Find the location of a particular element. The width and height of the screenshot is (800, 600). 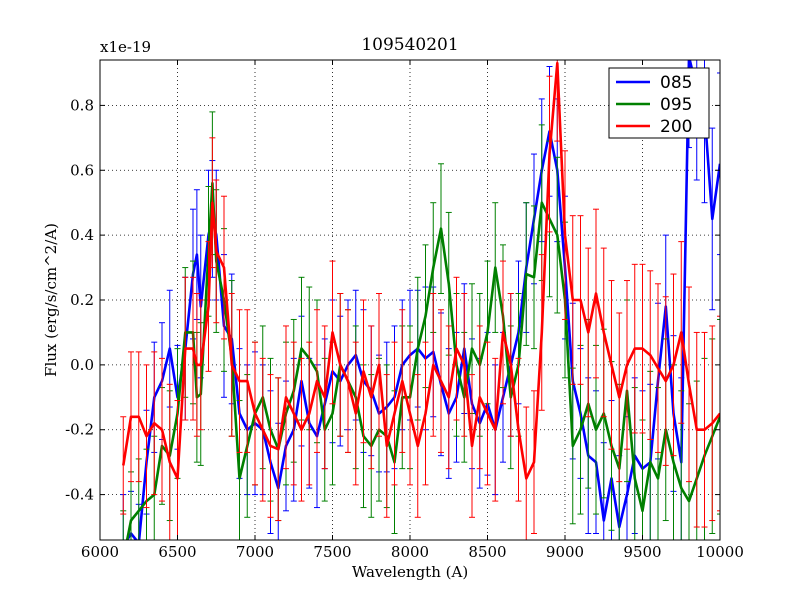

x-tick-label: 10000 is located at coordinates (720, 552).